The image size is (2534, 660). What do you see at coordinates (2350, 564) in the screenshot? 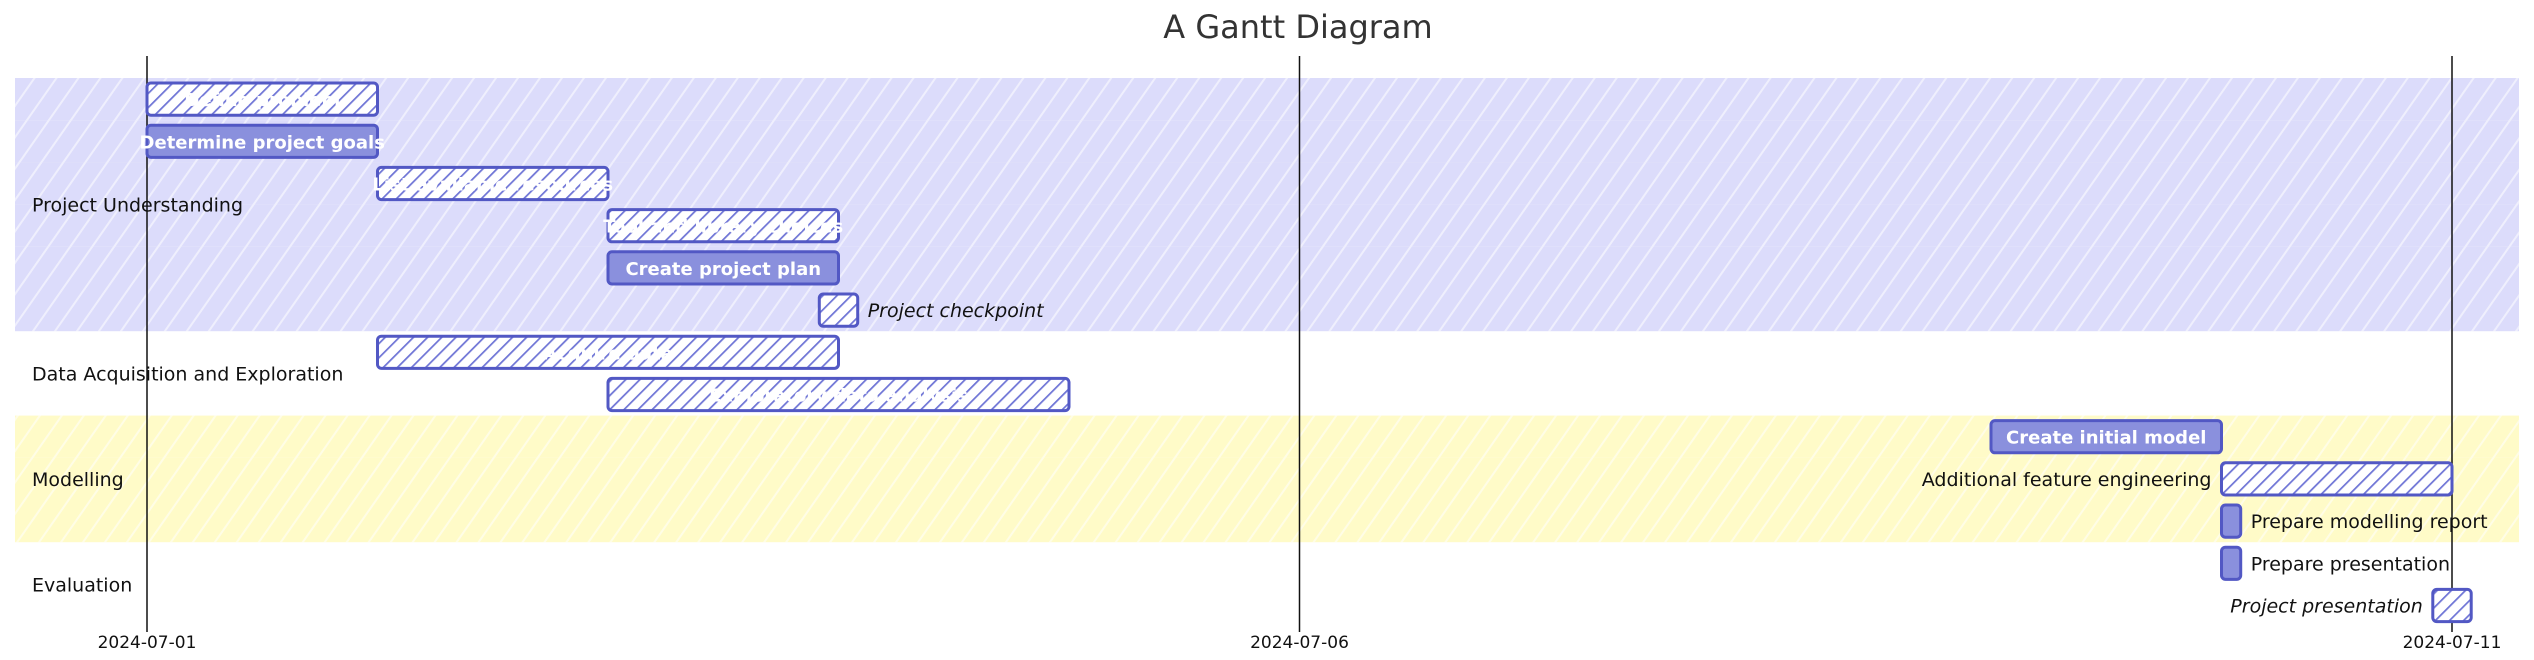
I see `task-label: Prepare presentation` at bounding box center [2350, 564].